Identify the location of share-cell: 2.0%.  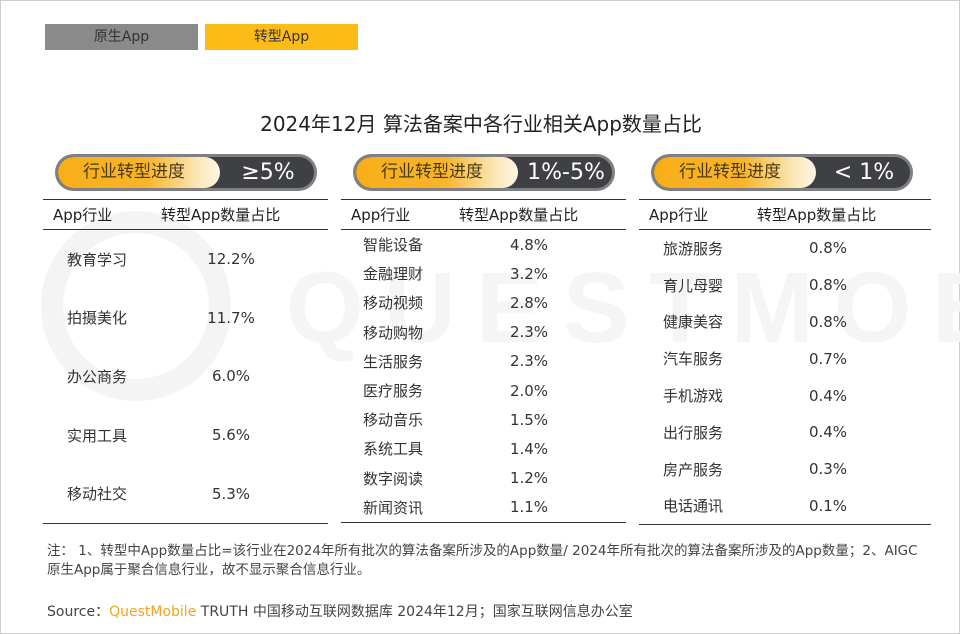
(529, 390).